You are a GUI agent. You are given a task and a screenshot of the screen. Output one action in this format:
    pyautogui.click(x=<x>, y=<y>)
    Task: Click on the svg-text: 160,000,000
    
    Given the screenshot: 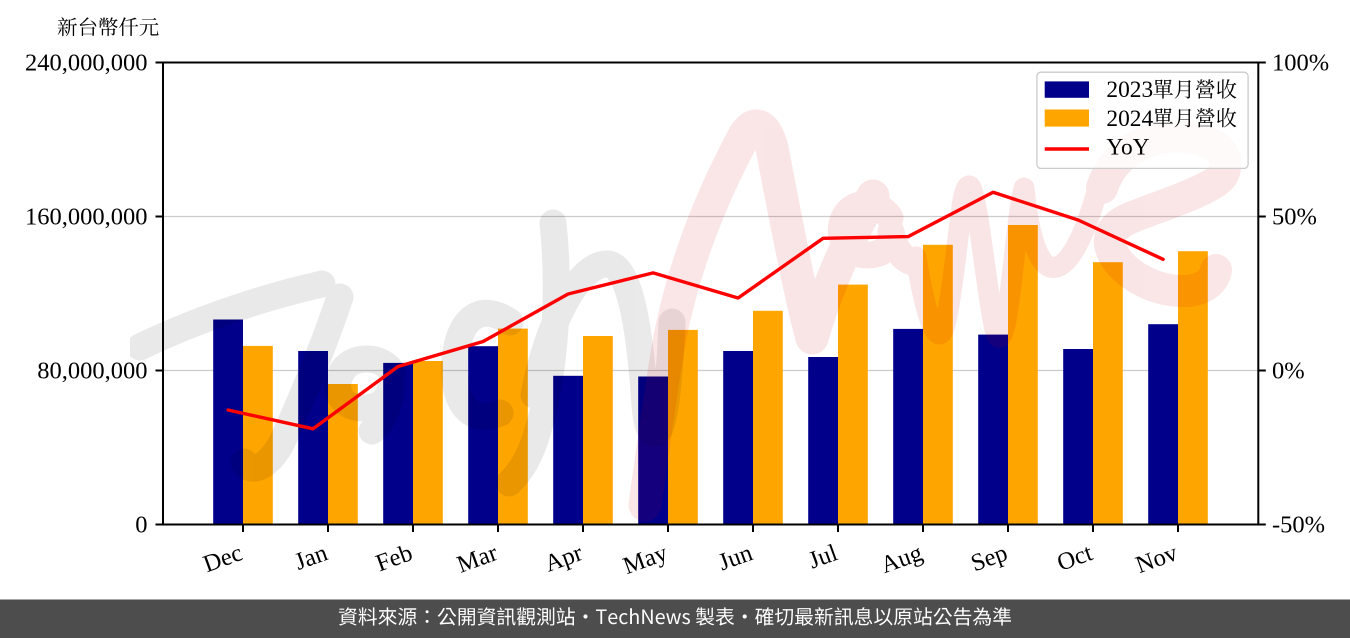 What is the action you would take?
    pyautogui.click(x=86, y=217)
    